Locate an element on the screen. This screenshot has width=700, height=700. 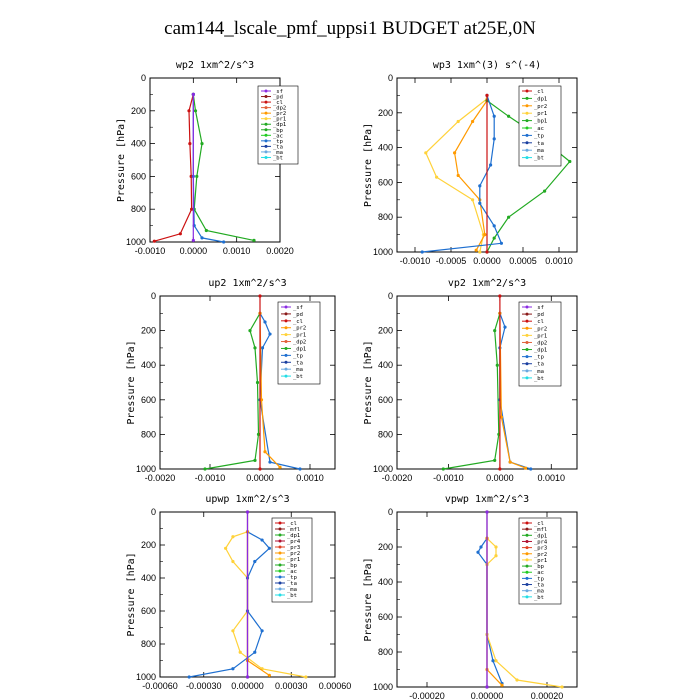
y-tick-label: 800 is located at coordinates (385, 217).